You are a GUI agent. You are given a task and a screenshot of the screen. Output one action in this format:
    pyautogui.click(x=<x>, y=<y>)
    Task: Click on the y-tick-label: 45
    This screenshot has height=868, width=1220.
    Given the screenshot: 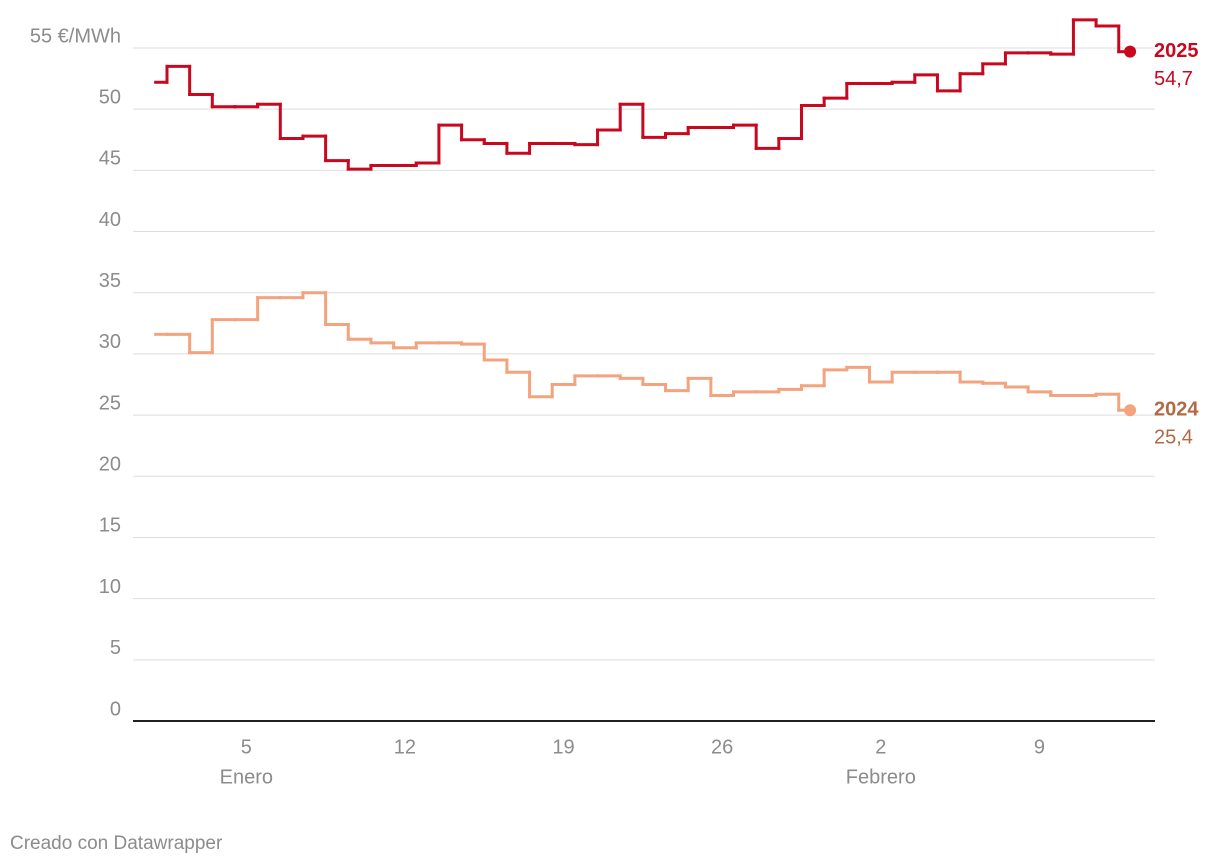 What is the action you would take?
    pyautogui.click(x=110, y=159)
    